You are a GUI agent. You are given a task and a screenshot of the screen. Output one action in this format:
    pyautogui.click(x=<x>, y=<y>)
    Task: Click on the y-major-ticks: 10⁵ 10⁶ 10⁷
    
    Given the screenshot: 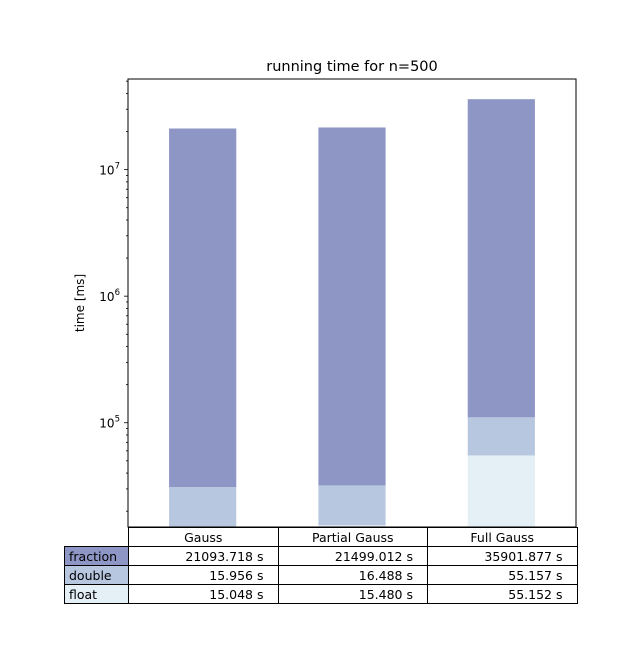 What is the action you would take?
    pyautogui.click(x=113, y=296)
    